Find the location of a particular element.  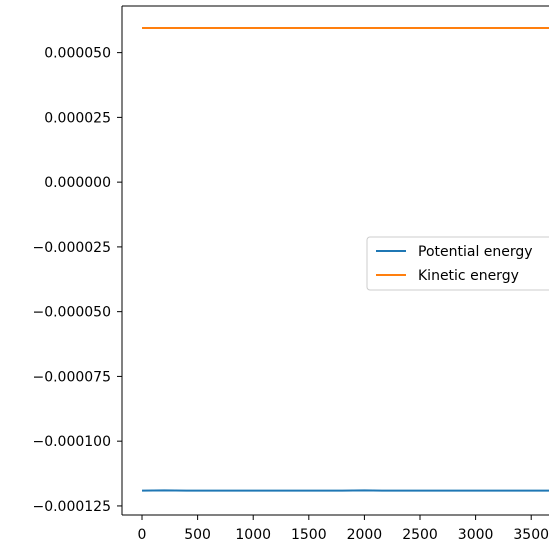

y-tick-label: 0.000025 is located at coordinates (77, 118).